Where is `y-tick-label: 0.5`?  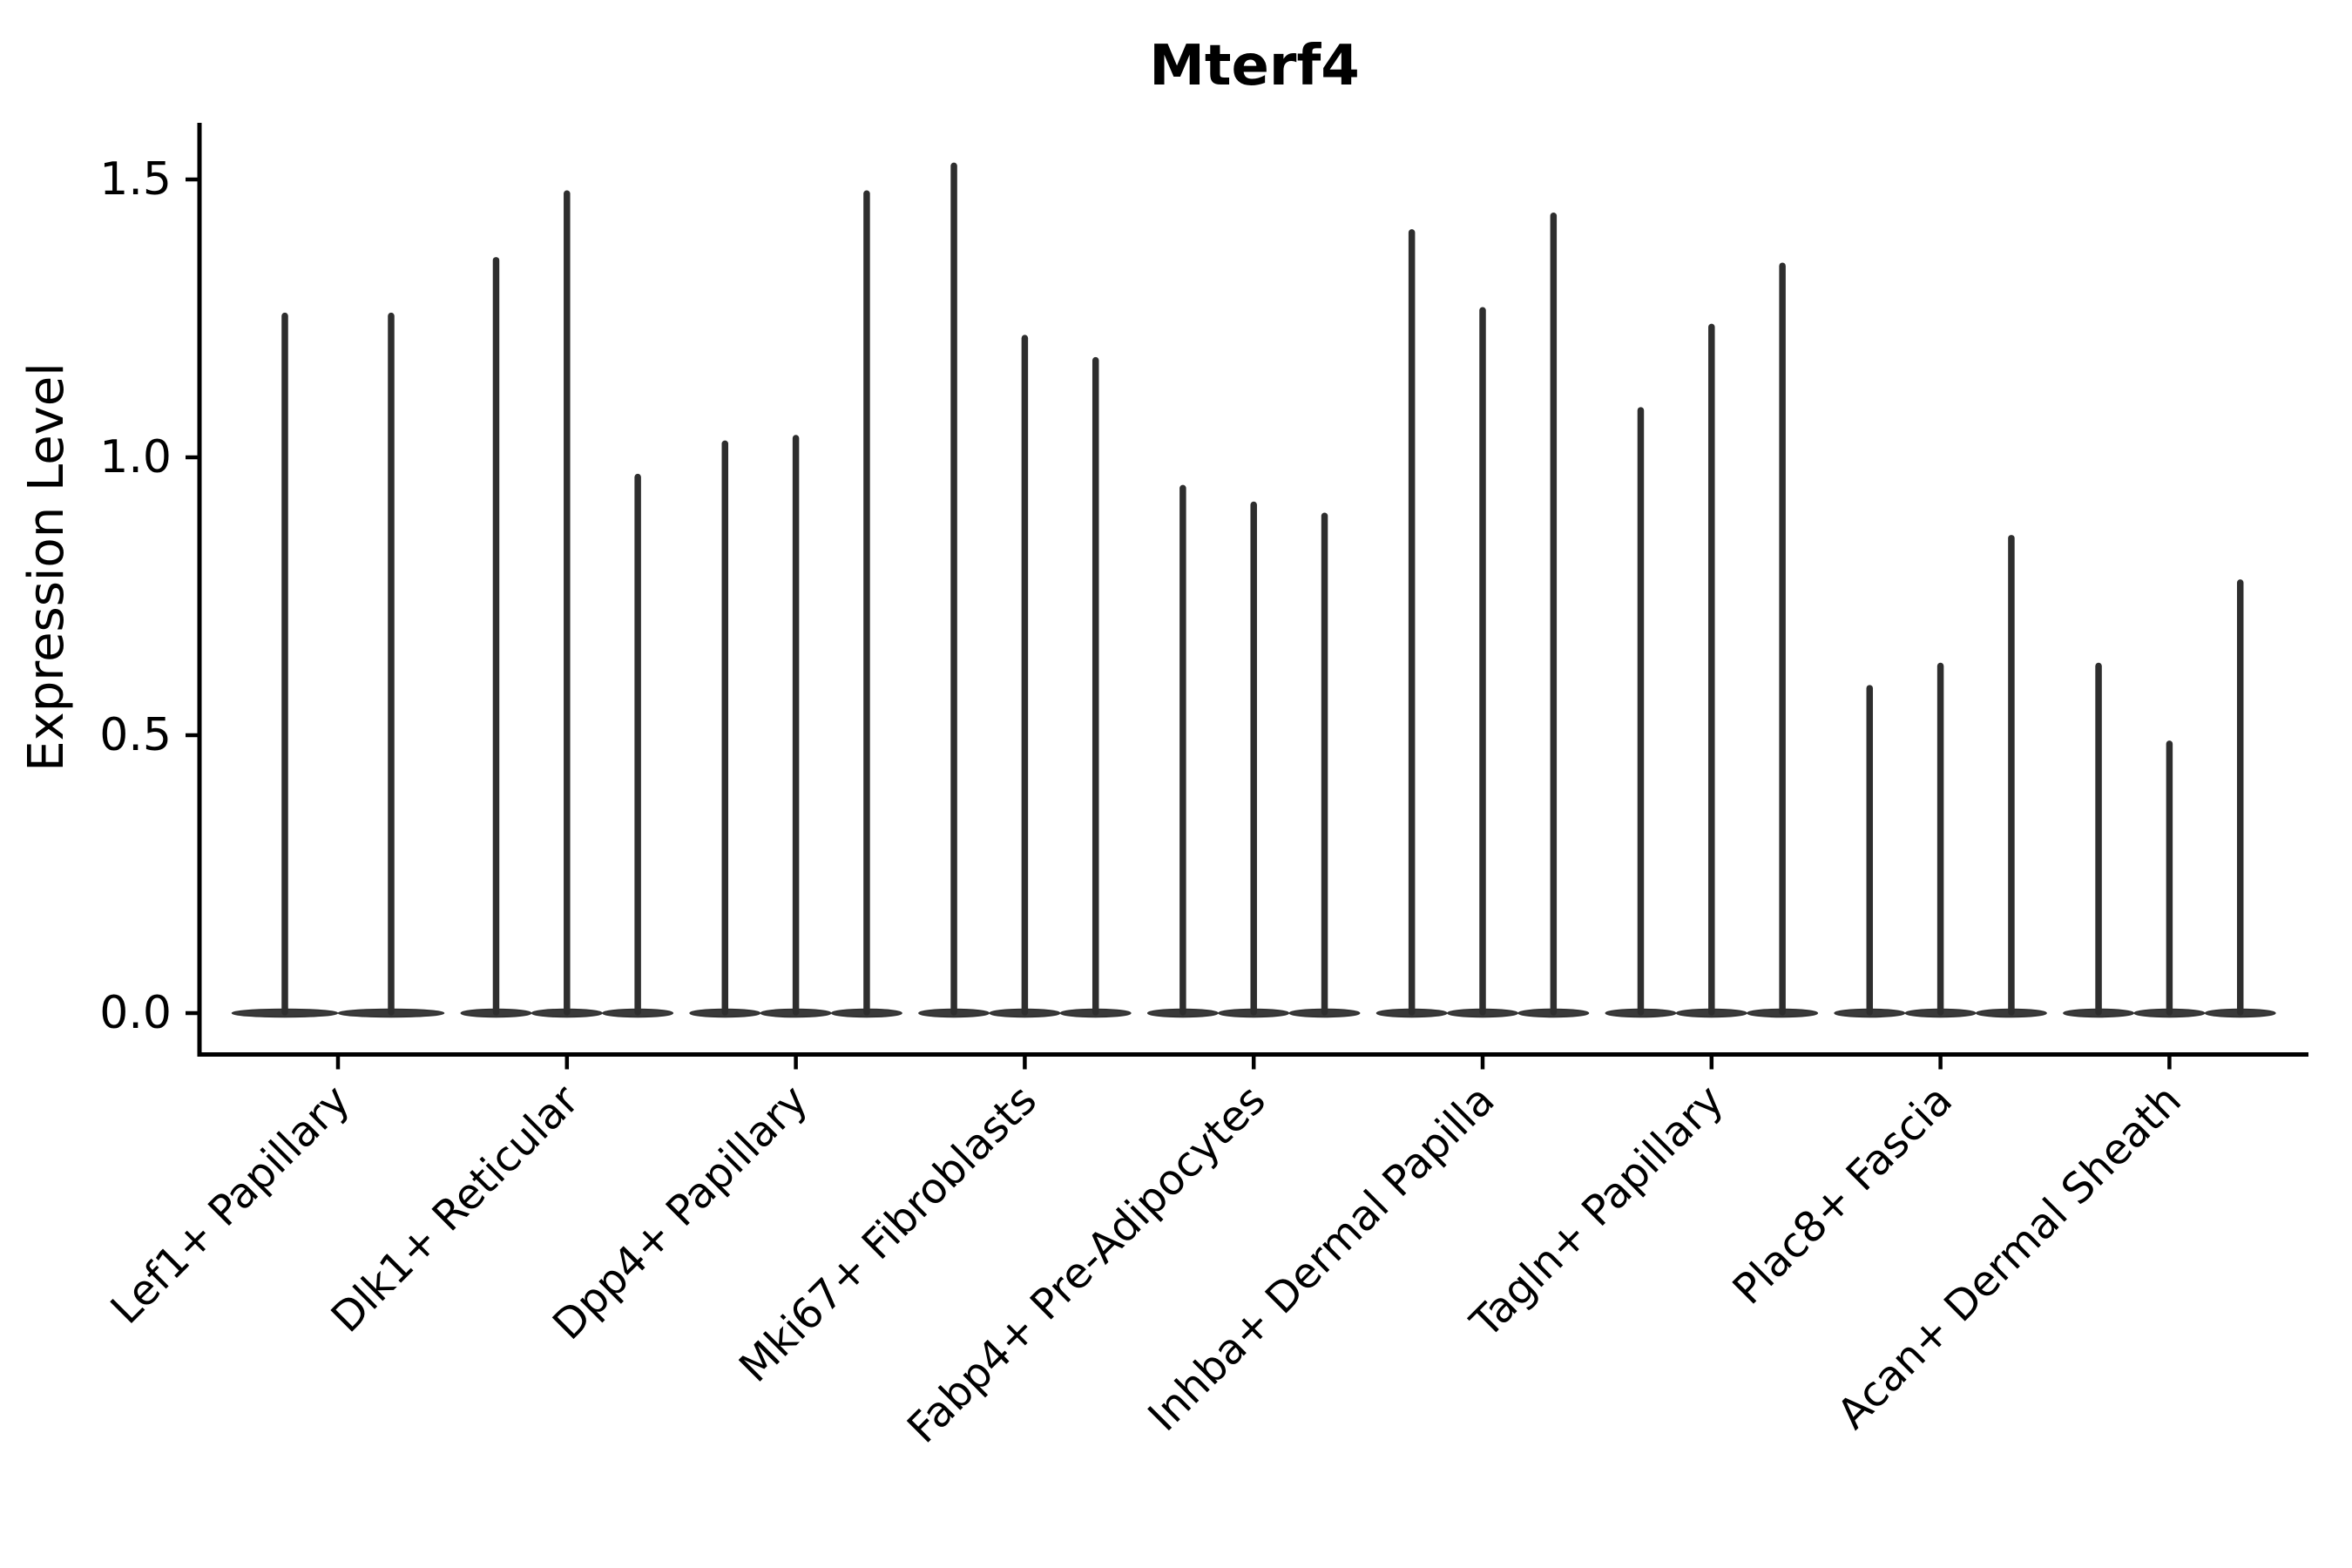
y-tick-label: 0.5 is located at coordinates (135, 735).